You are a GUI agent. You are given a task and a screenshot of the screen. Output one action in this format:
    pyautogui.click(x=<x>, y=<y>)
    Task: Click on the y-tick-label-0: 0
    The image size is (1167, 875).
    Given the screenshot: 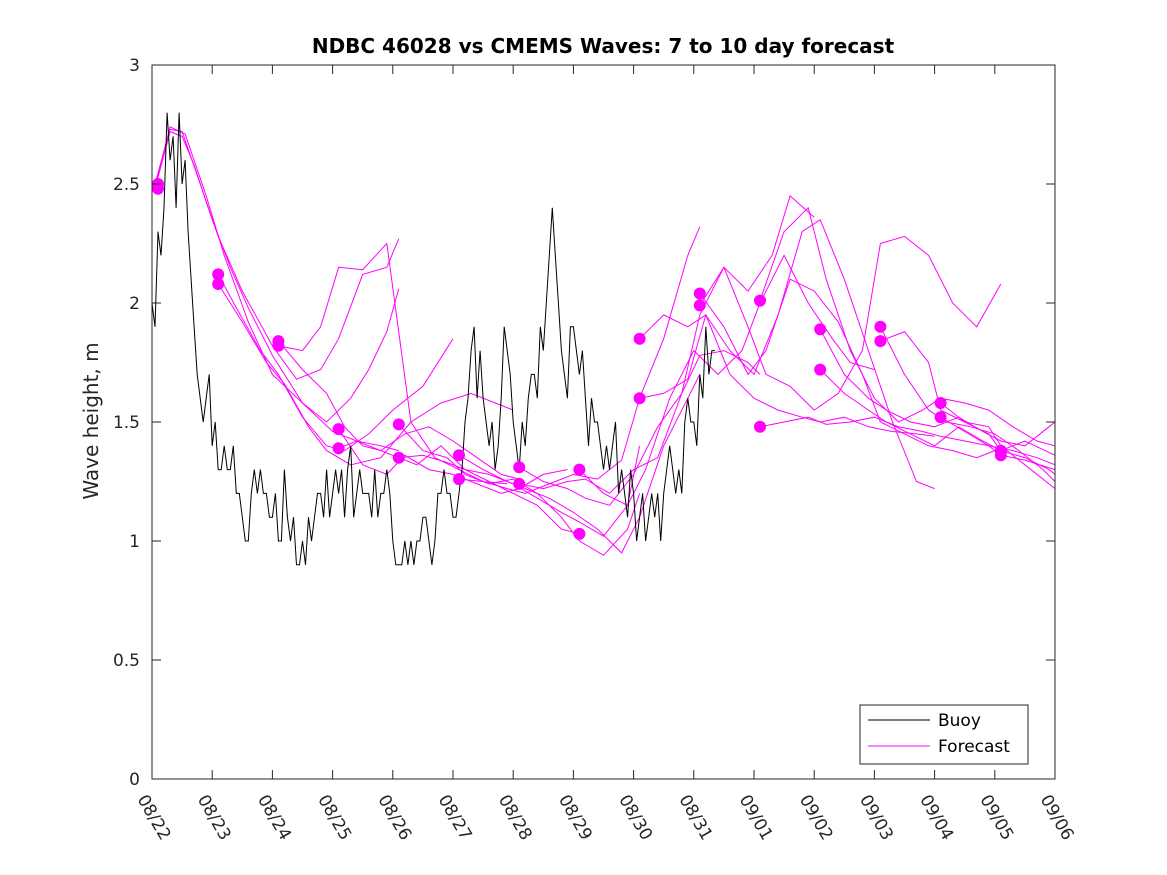 What is the action you would take?
    pyautogui.click(x=134, y=780)
    